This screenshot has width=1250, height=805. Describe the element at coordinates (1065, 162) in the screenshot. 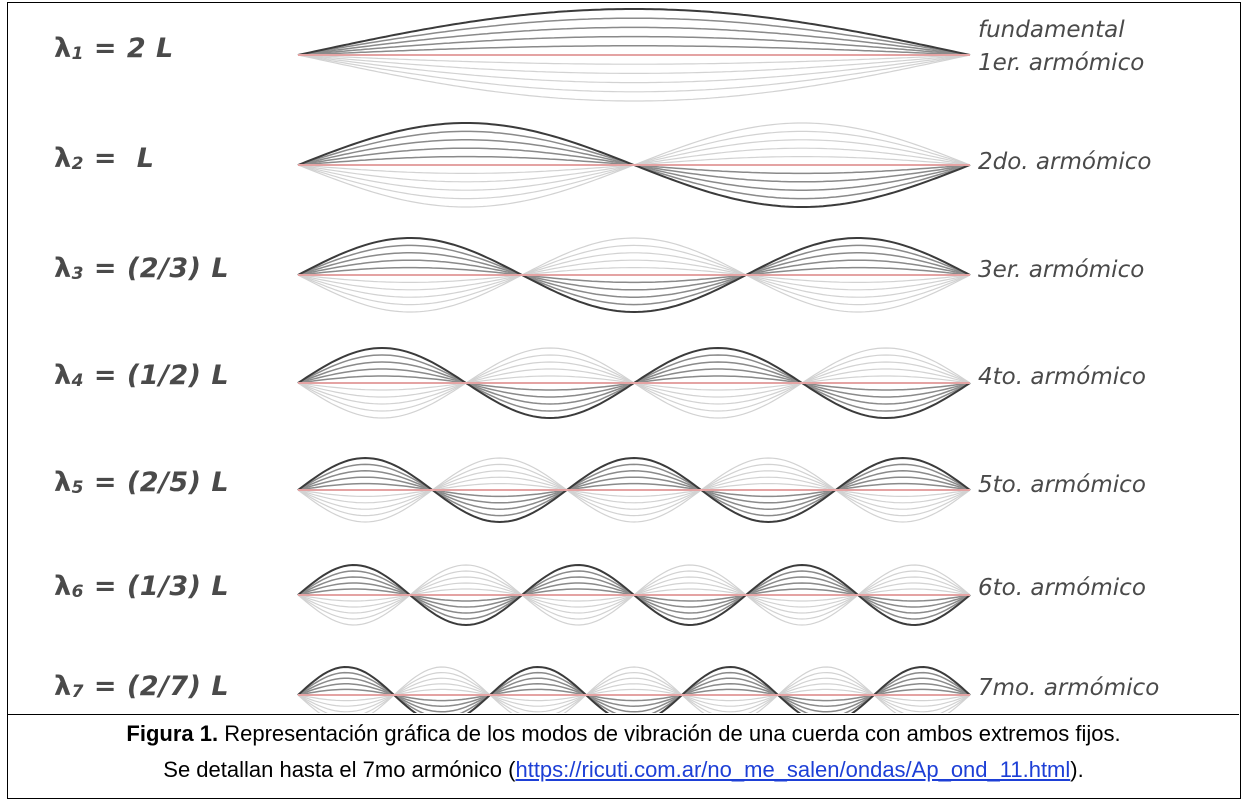

I see `label-mode-2: 2do. armómico` at that location.